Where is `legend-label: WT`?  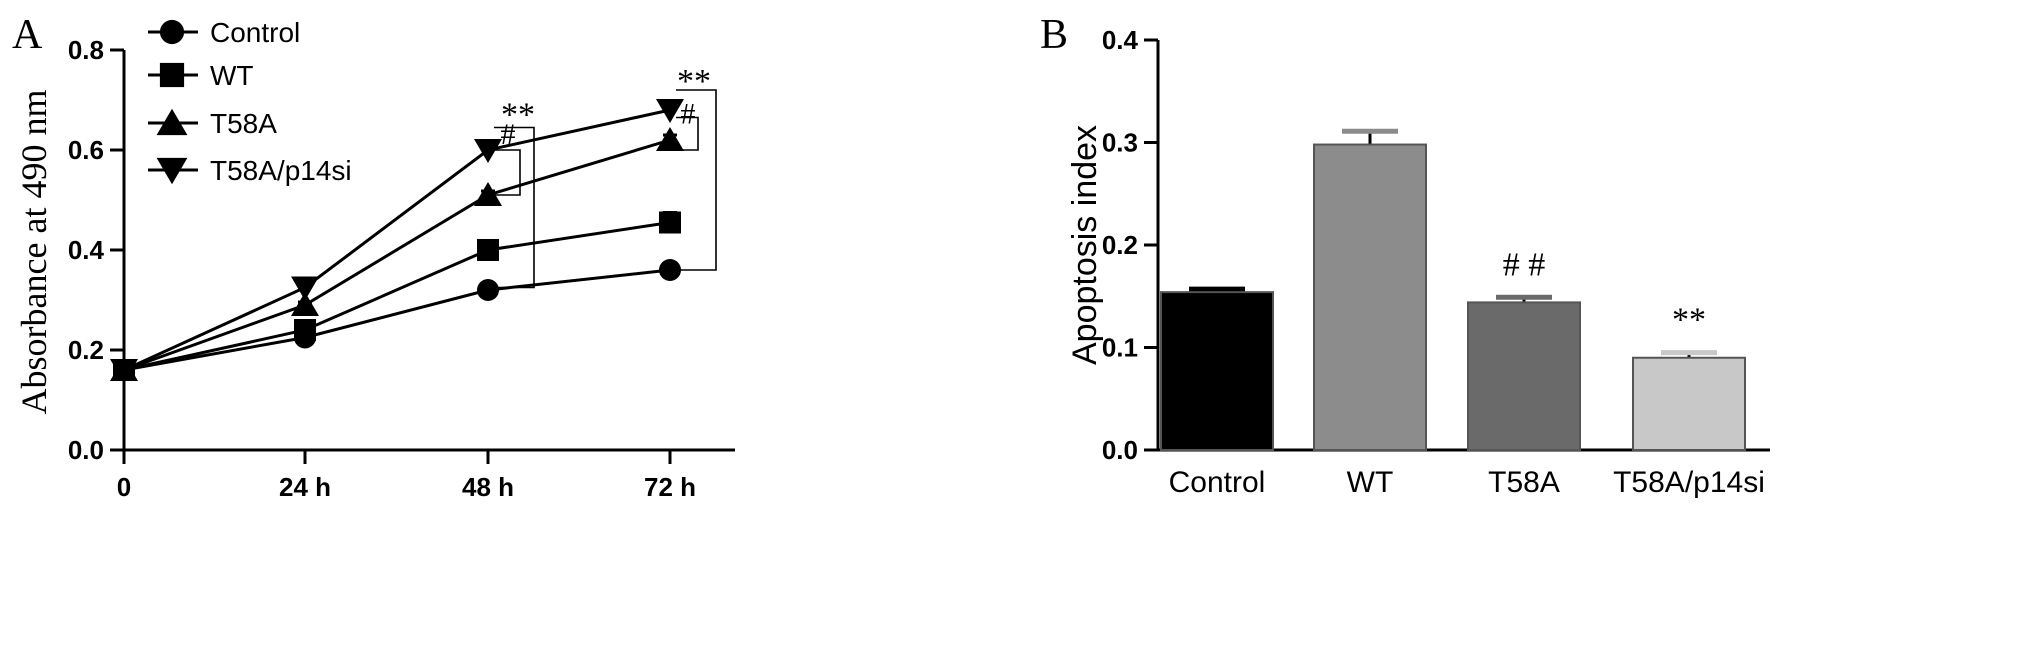
legend-label: WT is located at coordinates (232, 75).